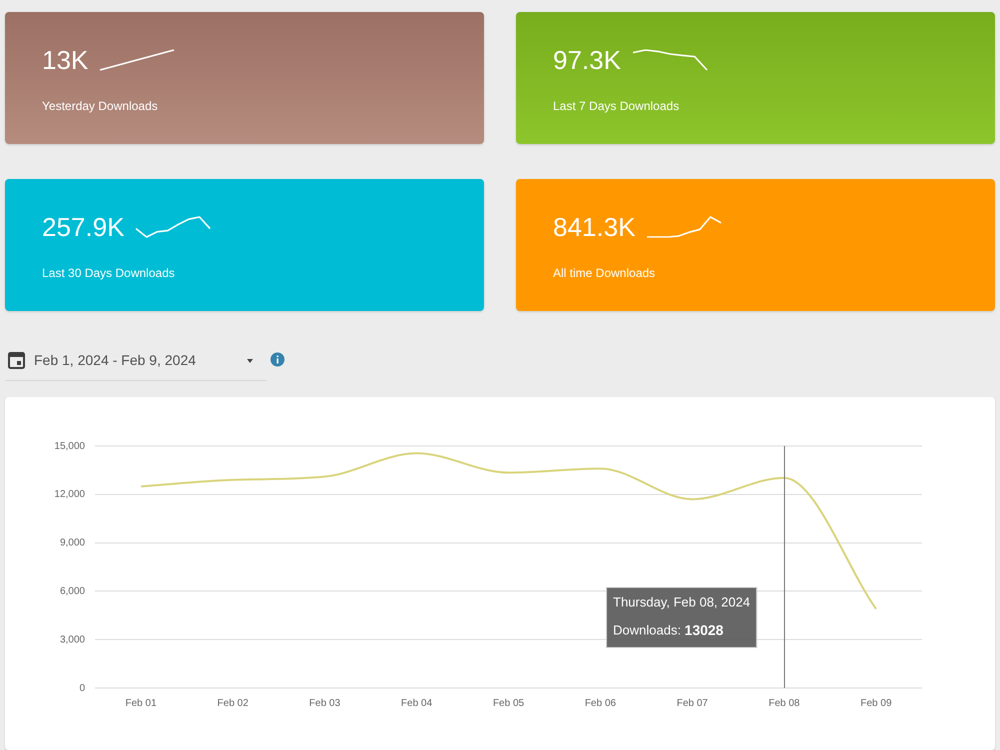  Describe the element at coordinates (115, 360) in the screenshot. I see `chart-subtitle: Feb 1, 2024 - Feb 9, 2024` at that location.